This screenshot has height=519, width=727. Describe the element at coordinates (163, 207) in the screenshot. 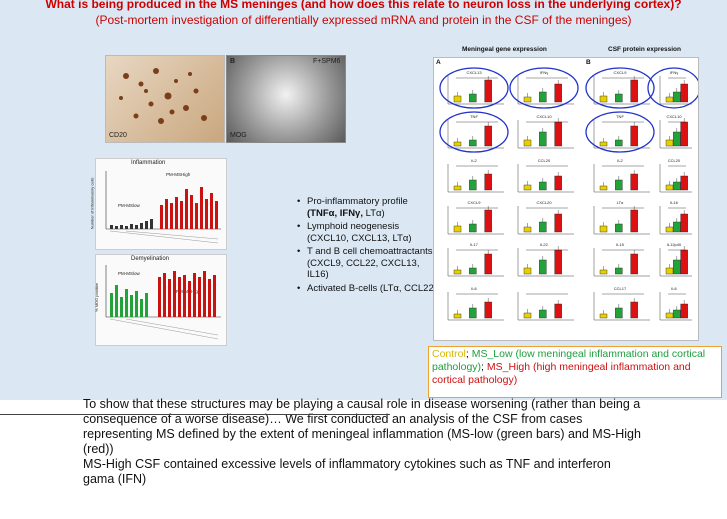

I see `inflammation-bars` at that location.